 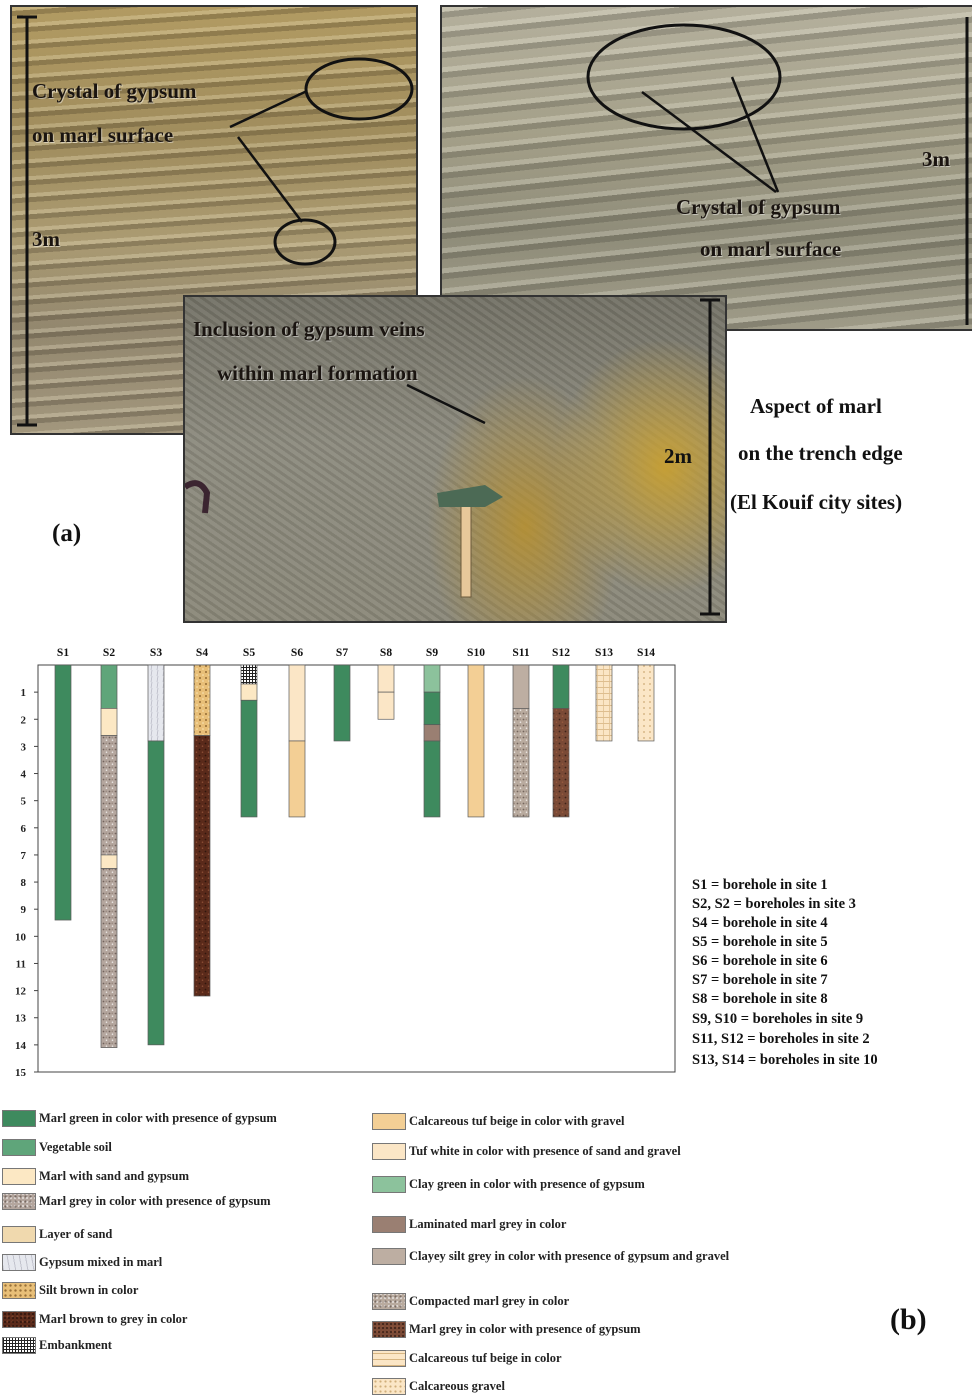 What do you see at coordinates (24, 747) in the screenshot?
I see `y-tick-label: 3` at bounding box center [24, 747].